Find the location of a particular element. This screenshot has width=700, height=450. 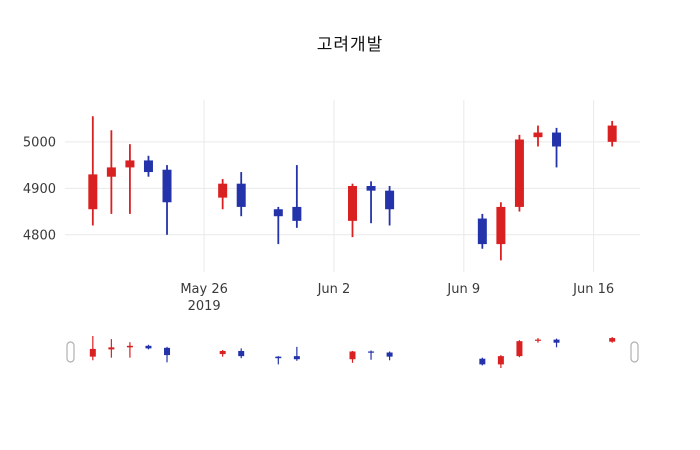

x-axis-tick-label: Jun 2 is located at coordinates (334, 289).